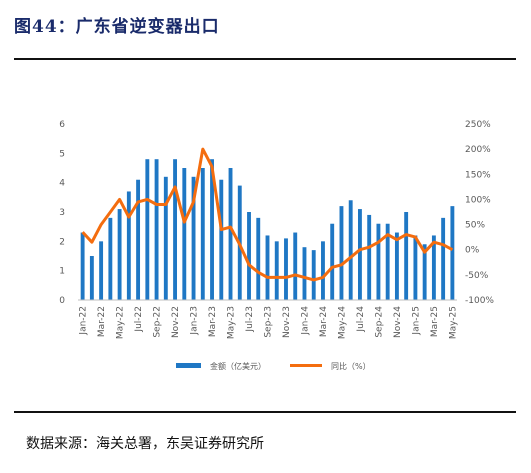 This screenshot has height=473, width=531. Describe the element at coordinates (62, 125) in the screenshot. I see `left-y-tick-label: 6` at that location.